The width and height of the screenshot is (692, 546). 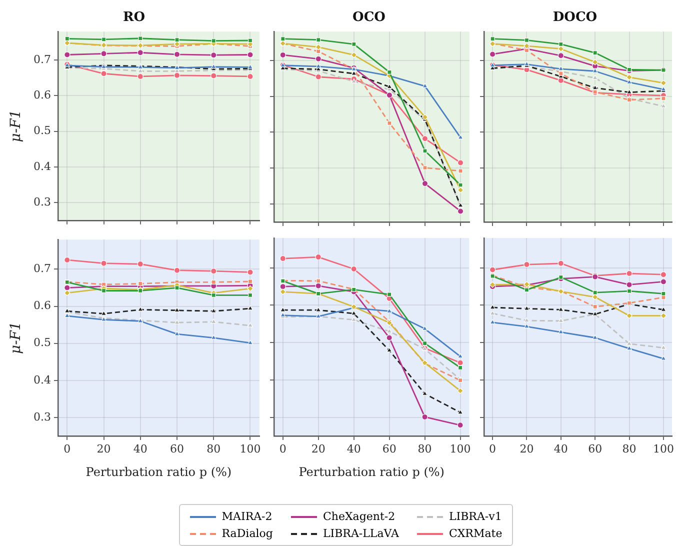 I want to click on chart-title: OCO, so click(x=369, y=18).